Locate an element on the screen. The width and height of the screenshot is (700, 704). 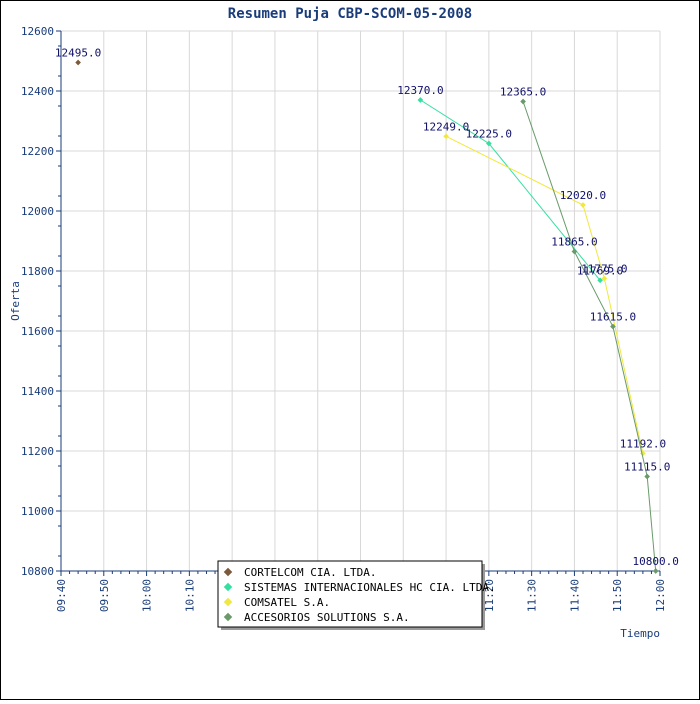
data-label: 12225.0 is located at coordinates (489, 134).